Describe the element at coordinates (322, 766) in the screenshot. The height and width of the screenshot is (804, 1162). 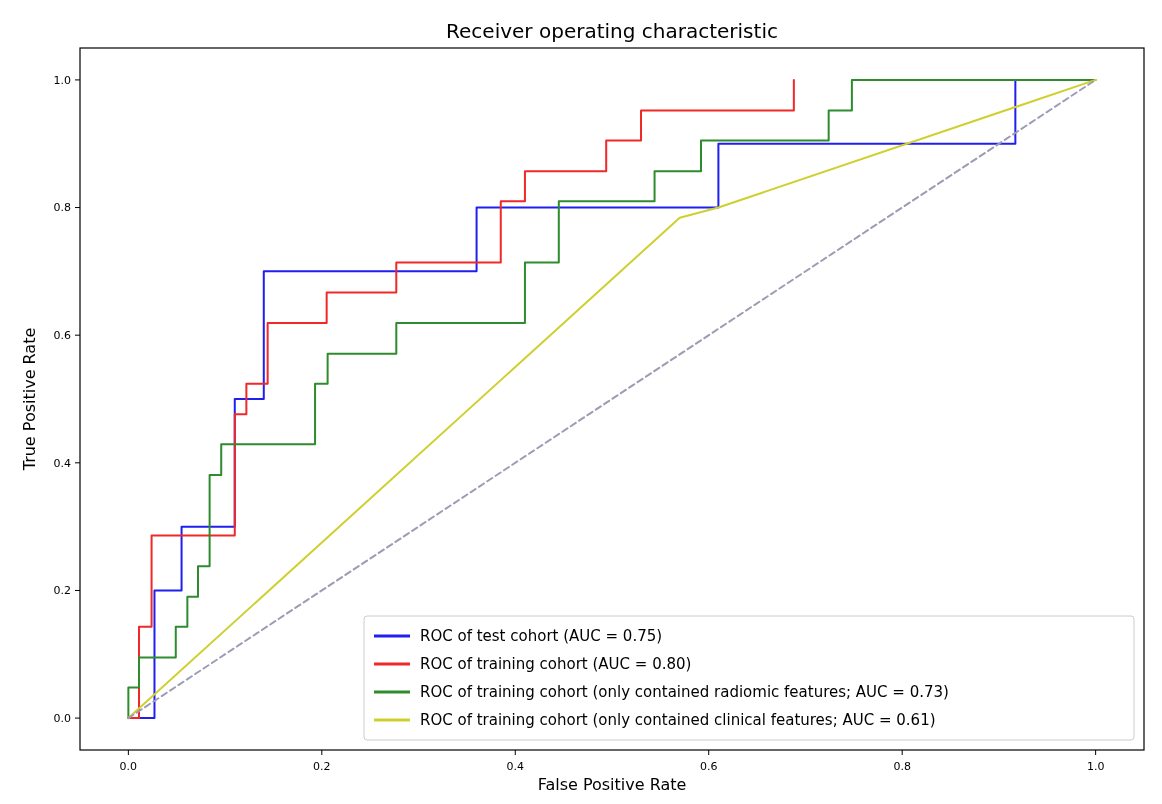
I see `x-tick-label: 0.2` at that location.